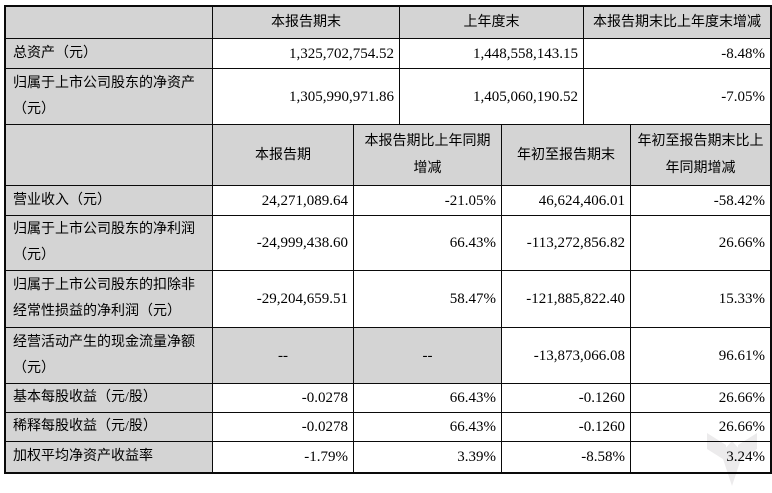 Image resolution: width=772 pixels, height=493 pixels. I want to click on cell-cash-flow-current: --, so click(283, 356).